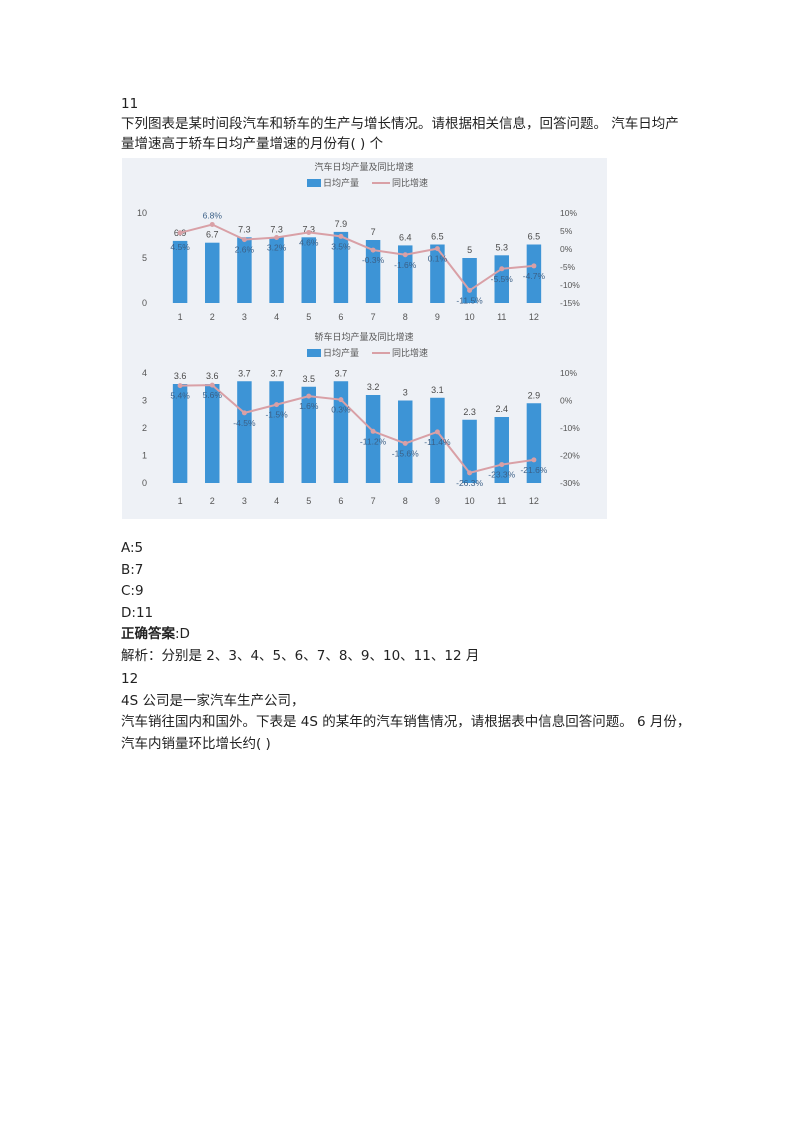 Image resolution: width=800 pixels, height=1132 pixels. Describe the element at coordinates (469, 412) in the screenshot. I see `bar-value-label: 2.3` at that location.